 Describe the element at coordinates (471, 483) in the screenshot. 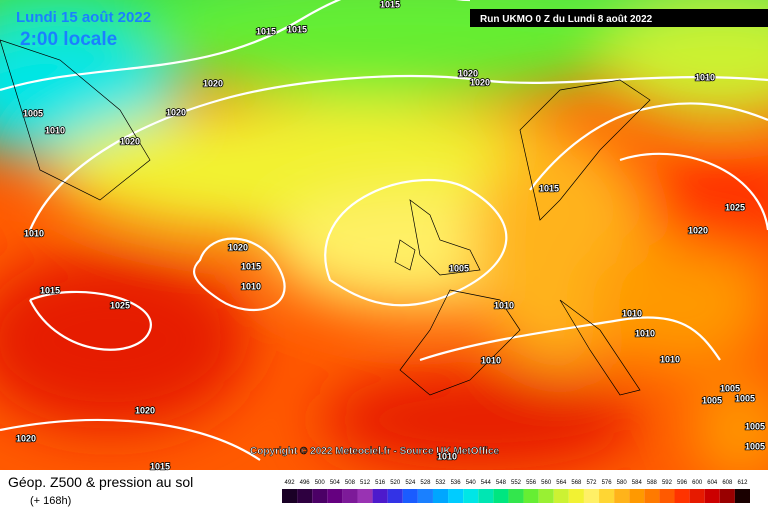

I see `scale-label: 540` at that location.